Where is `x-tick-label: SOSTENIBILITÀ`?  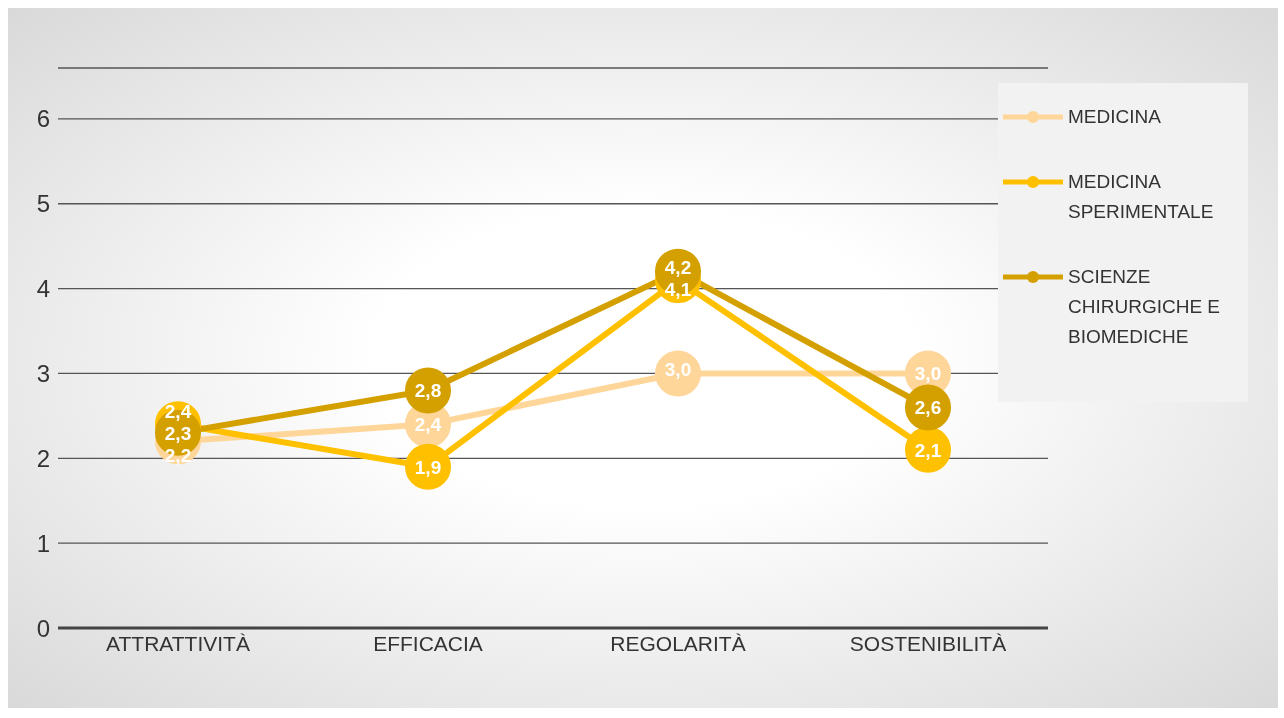
x-tick-label: SOSTENIBILITÀ is located at coordinates (928, 643).